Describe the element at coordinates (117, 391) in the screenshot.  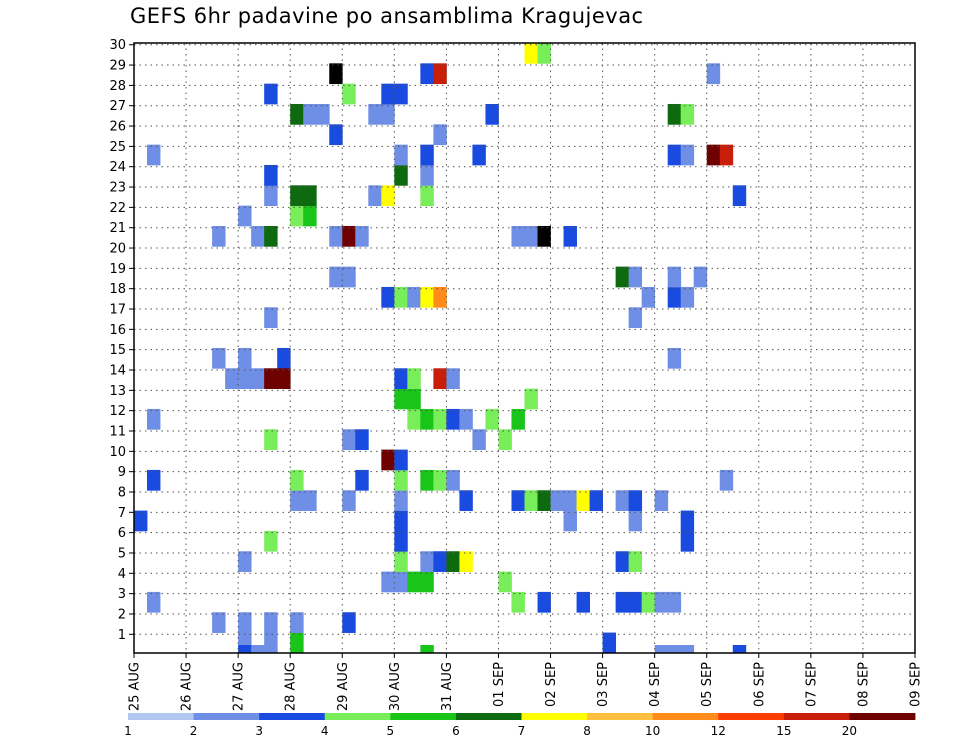
I see `y-tick-label: 13` at that location.